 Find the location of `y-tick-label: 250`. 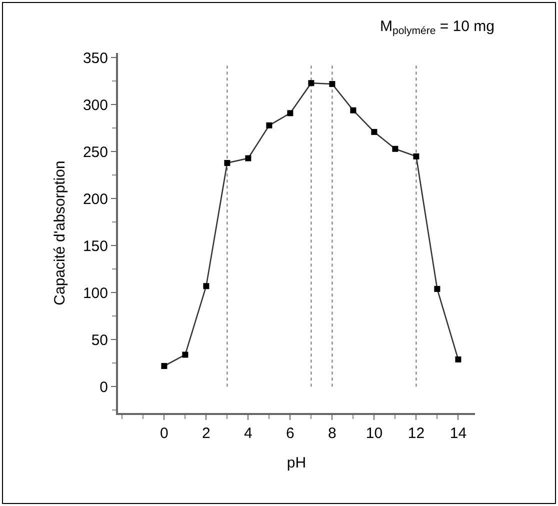

y-tick-label: 250 is located at coordinates (95, 152).